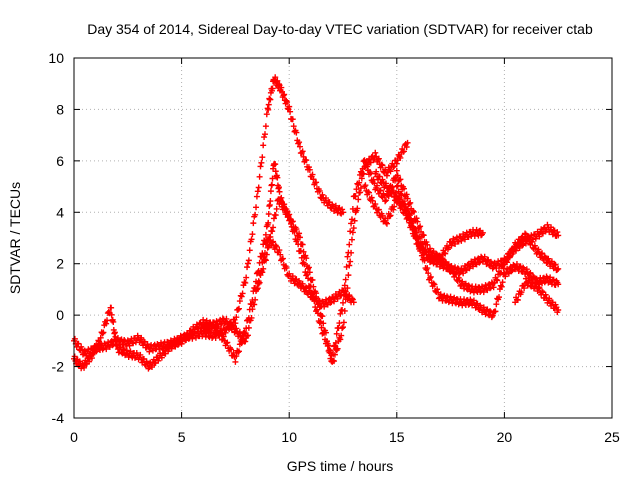  Describe the element at coordinates (60, 109) in the screenshot. I see `y-tick-label: 8` at that location.